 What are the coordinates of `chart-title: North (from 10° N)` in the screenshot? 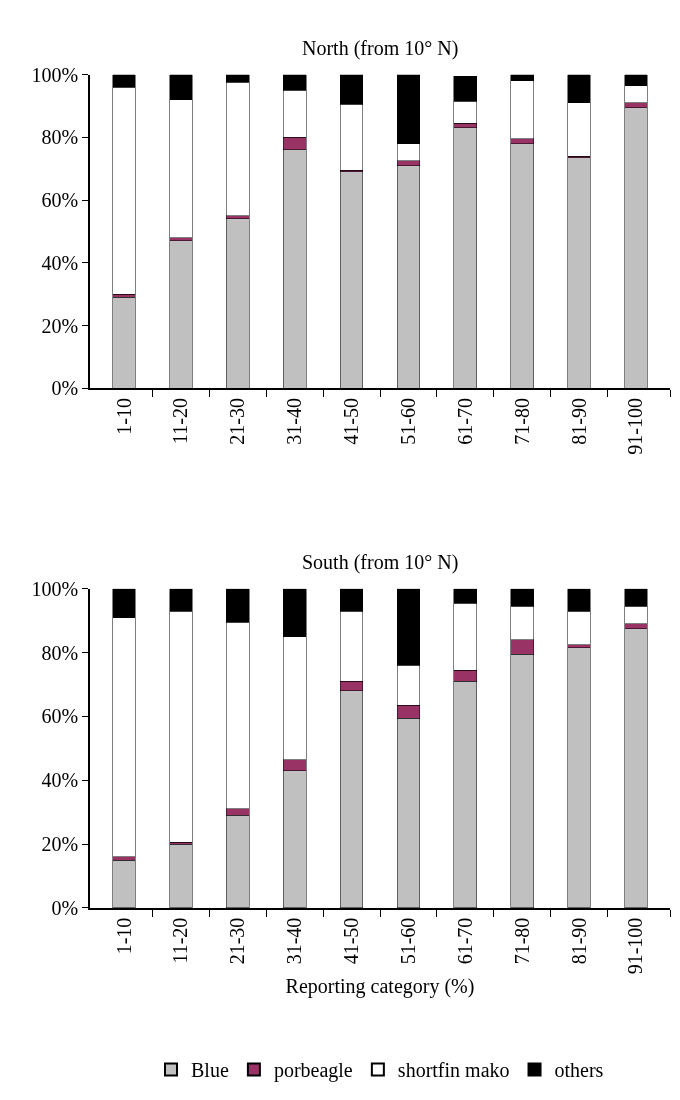 It's located at (380, 48).